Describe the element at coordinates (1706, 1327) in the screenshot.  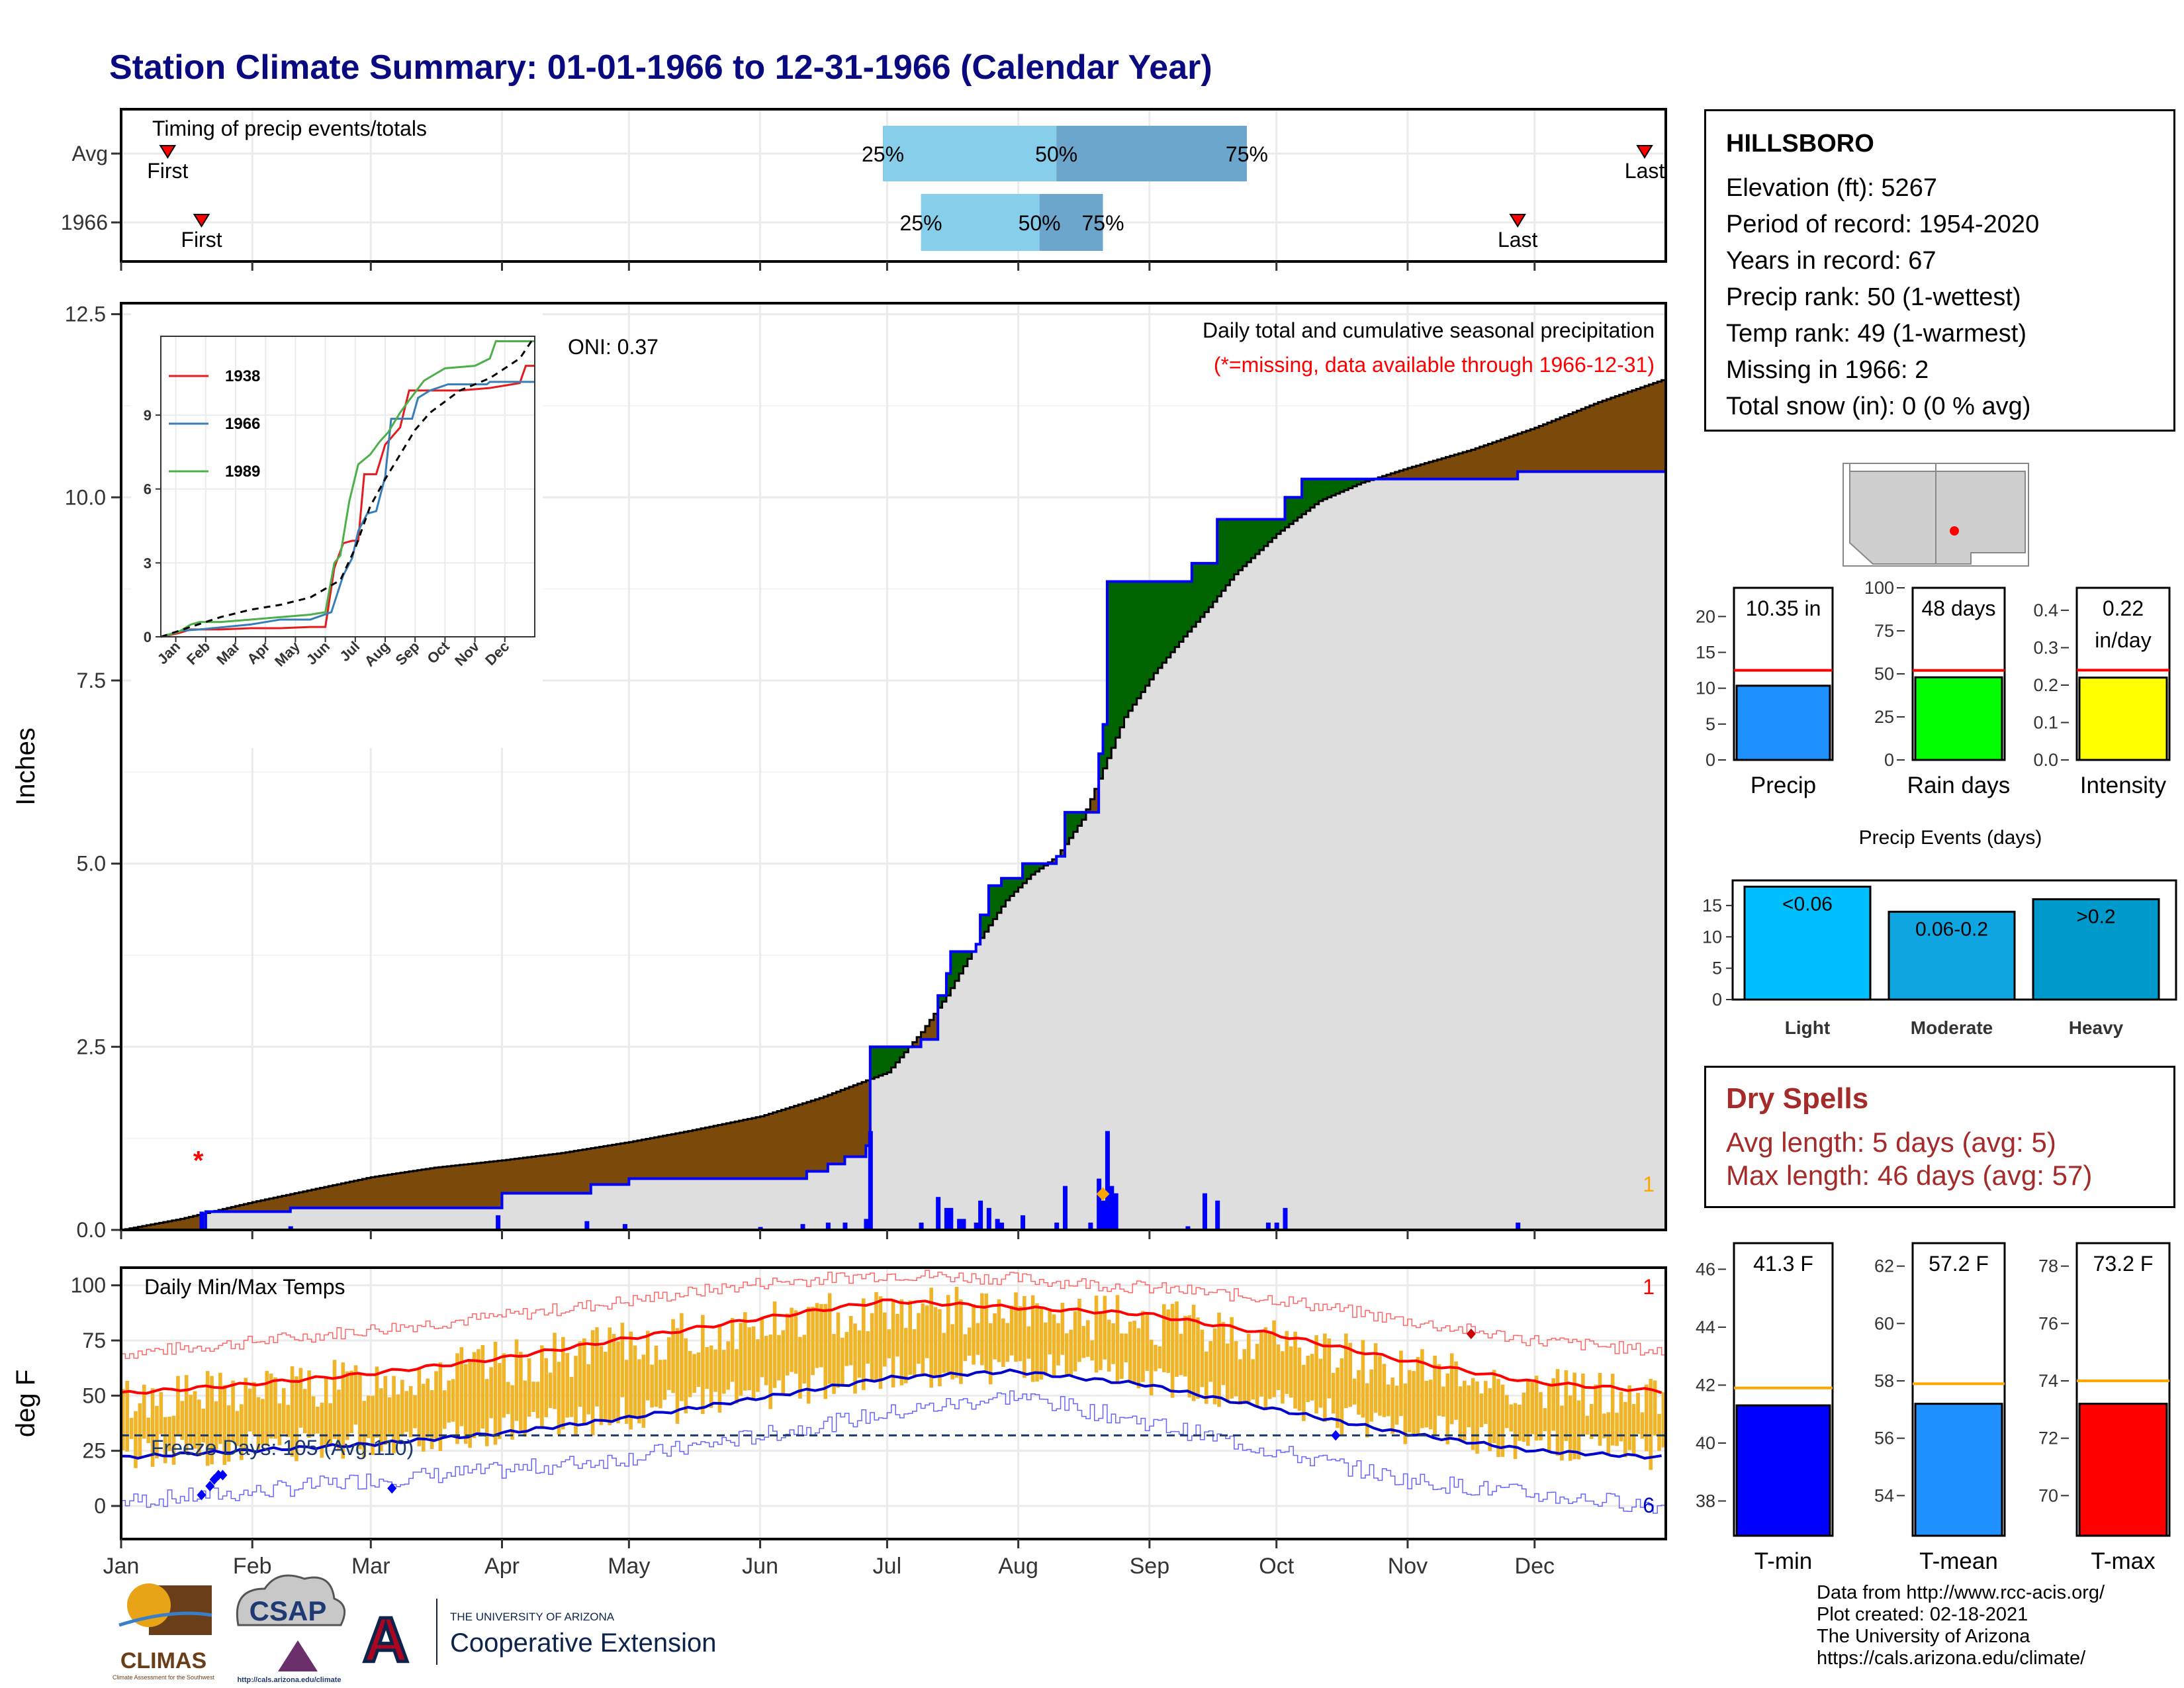
I see `t-min-y-tick: 44` at that location.